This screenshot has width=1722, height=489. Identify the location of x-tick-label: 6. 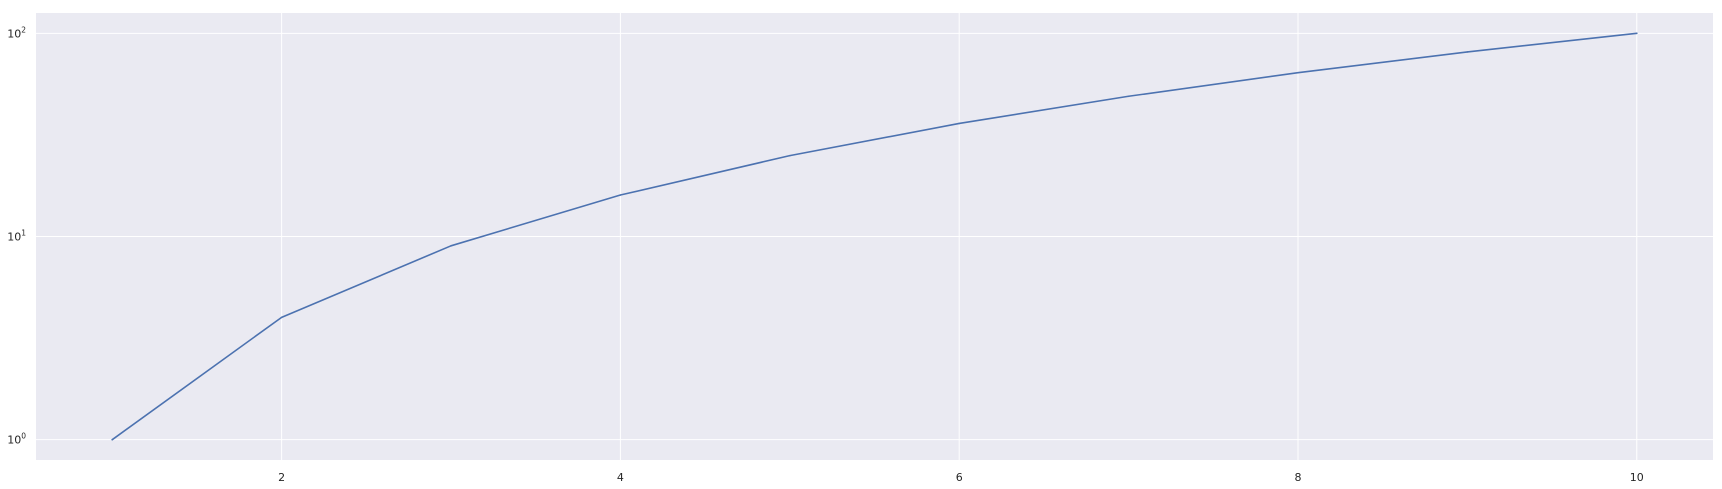
(959, 477).